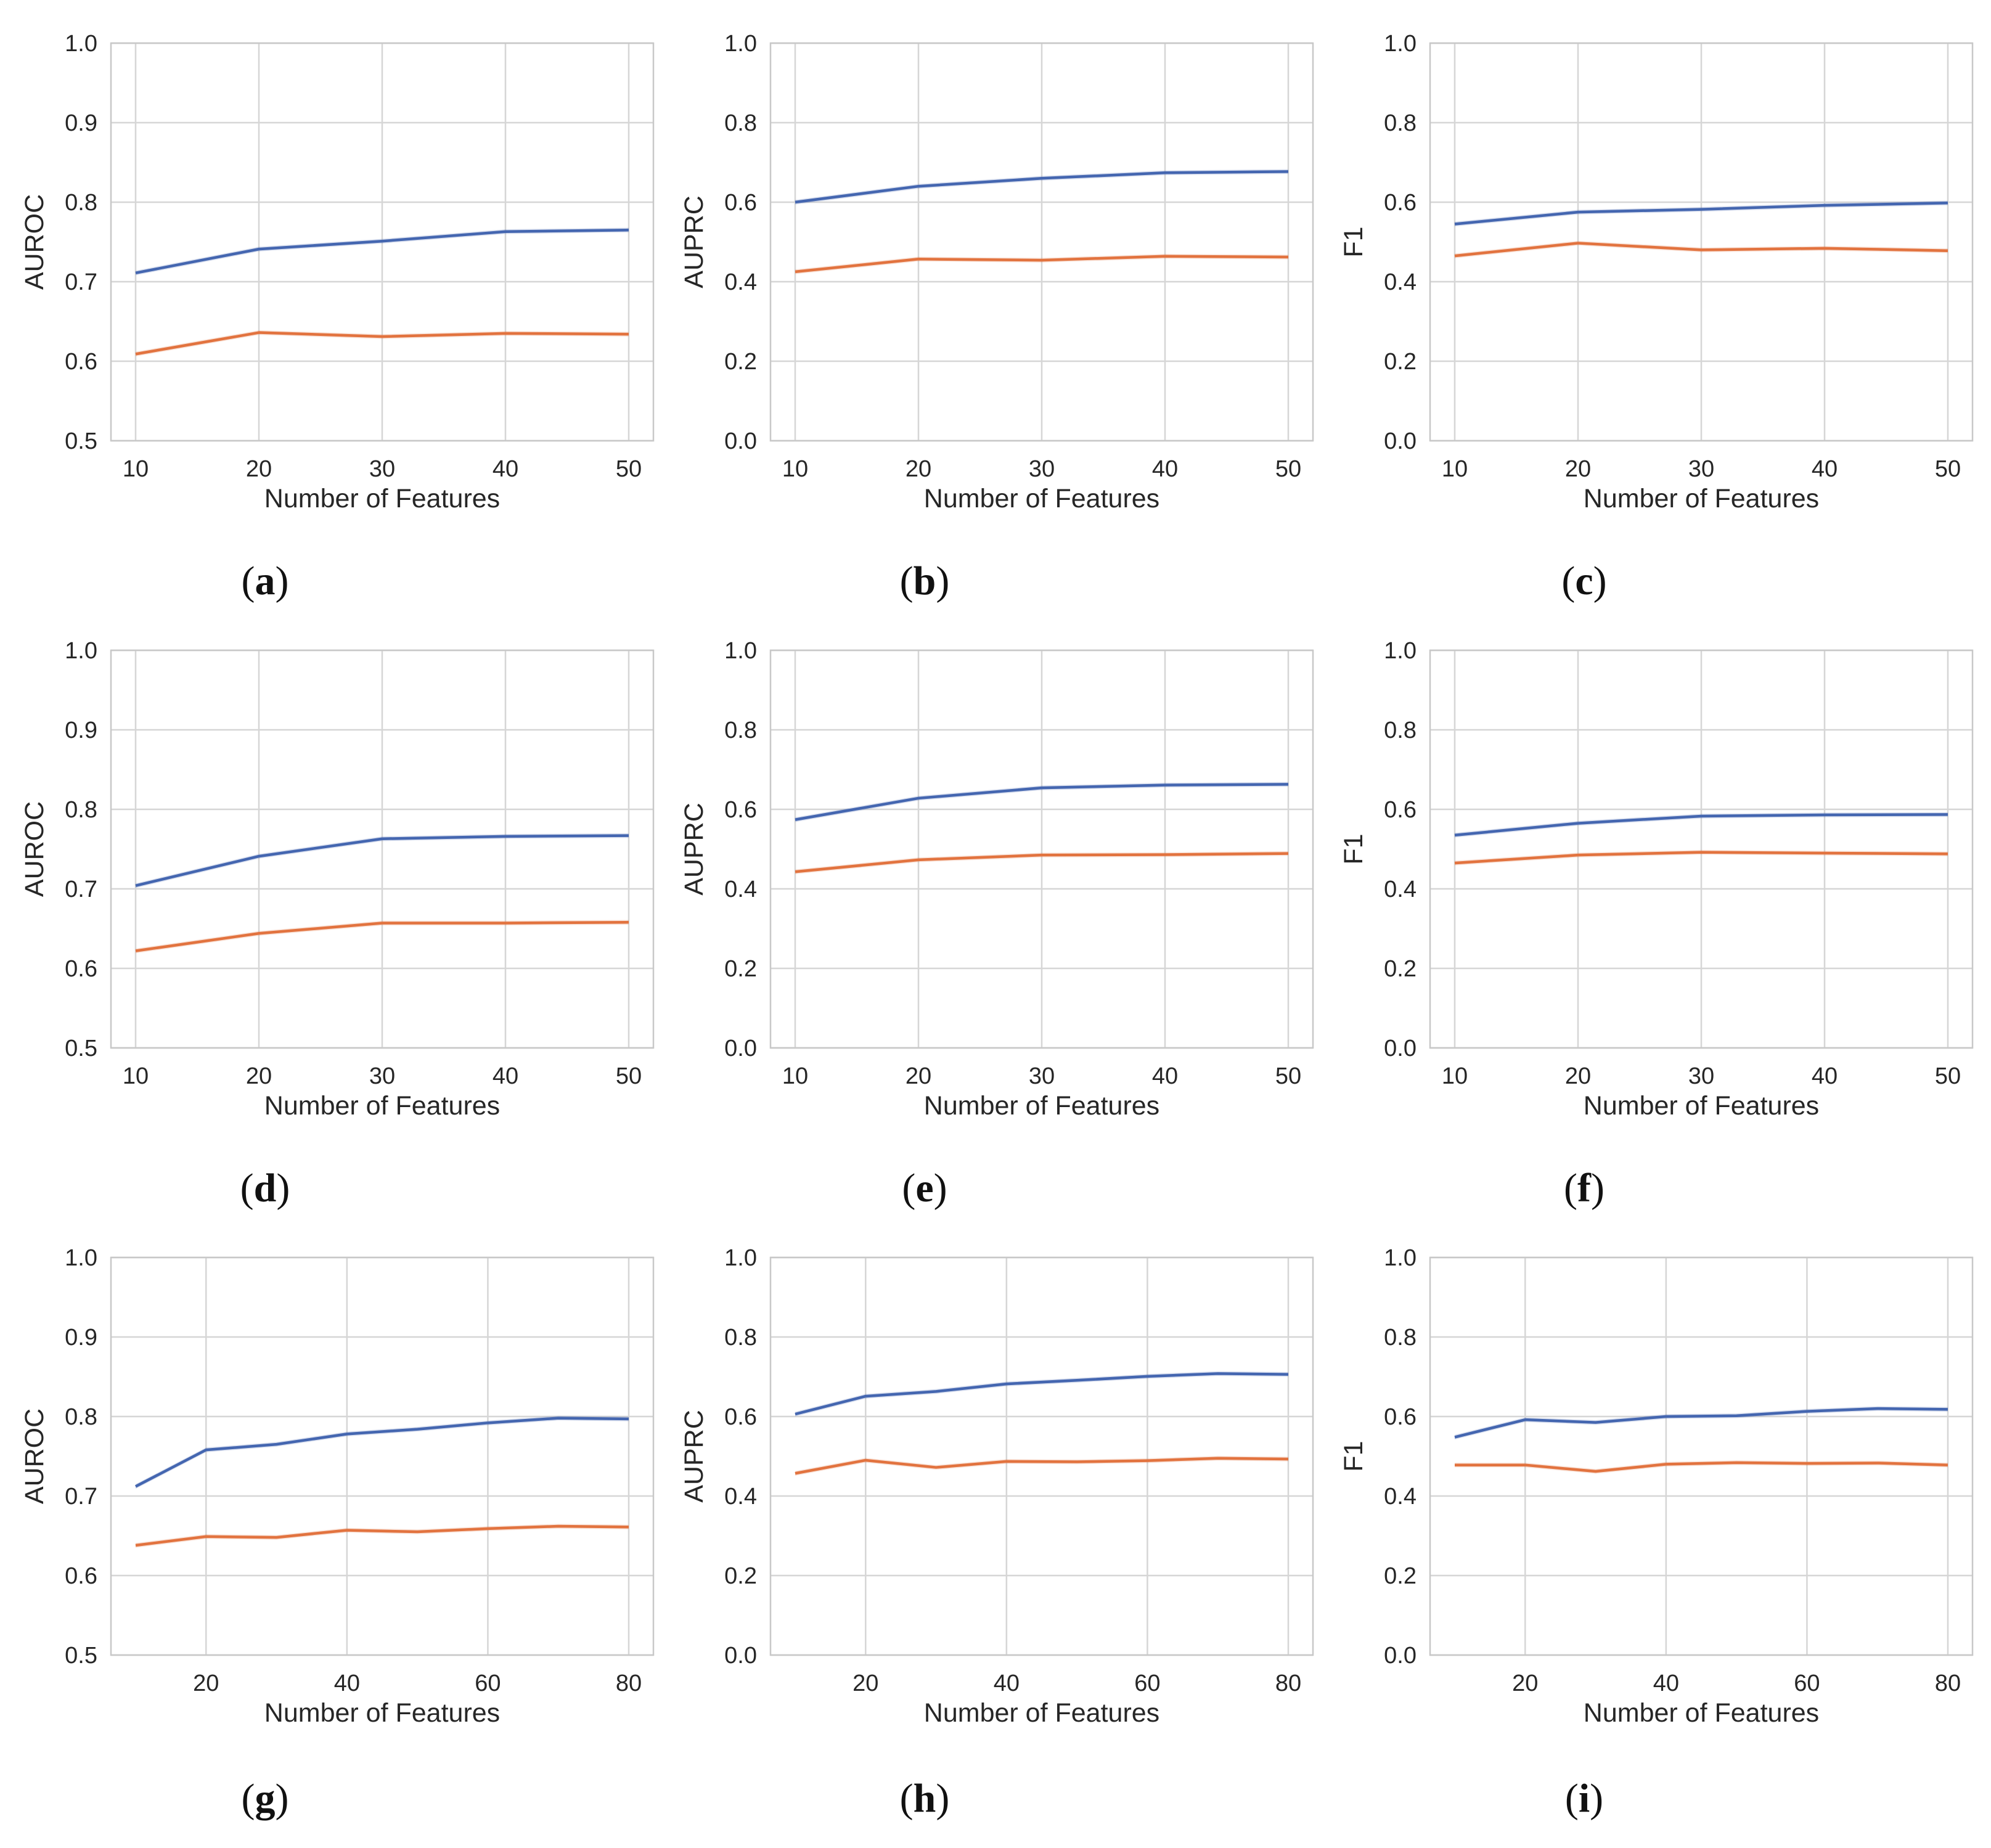 The height and width of the screenshot is (1848, 1991). I want to click on panel-caption-letter: i, so click(1584, 1798).